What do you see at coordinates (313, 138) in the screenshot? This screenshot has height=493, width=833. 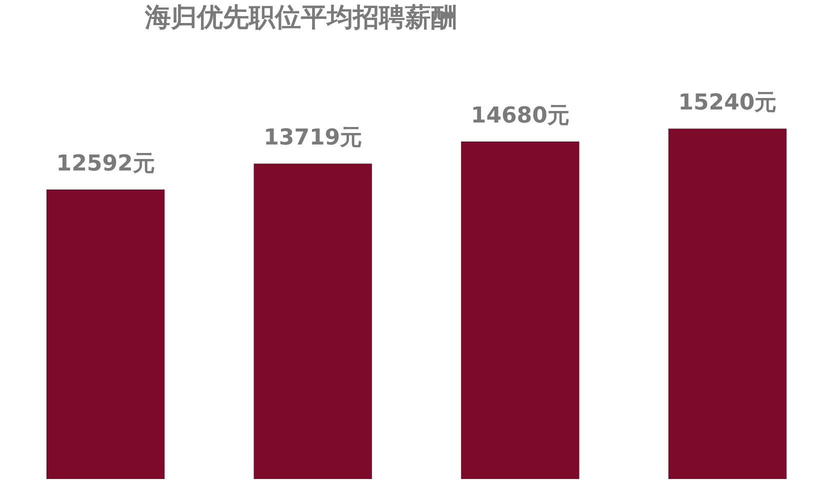 I see `data-label: 13719元` at bounding box center [313, 138].